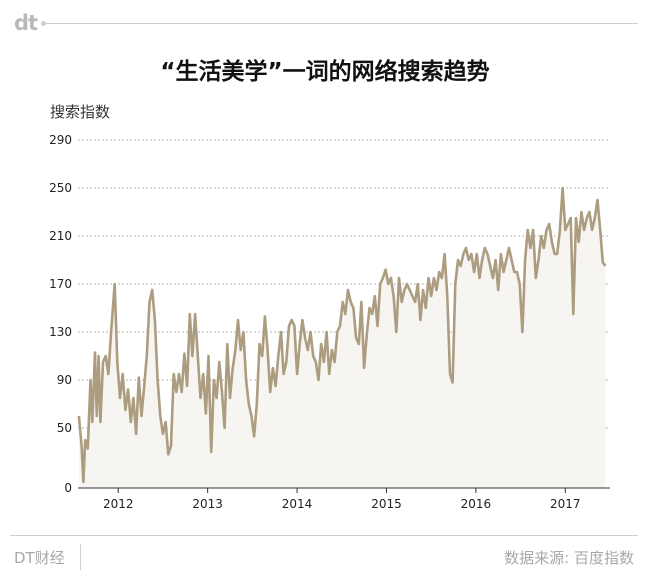 This screenshot has width=650, height=584. What do you see at coordinates (565, 504) in the screenshot?
I see `x-tick-label: 2017` at bounding box center [565, 504].